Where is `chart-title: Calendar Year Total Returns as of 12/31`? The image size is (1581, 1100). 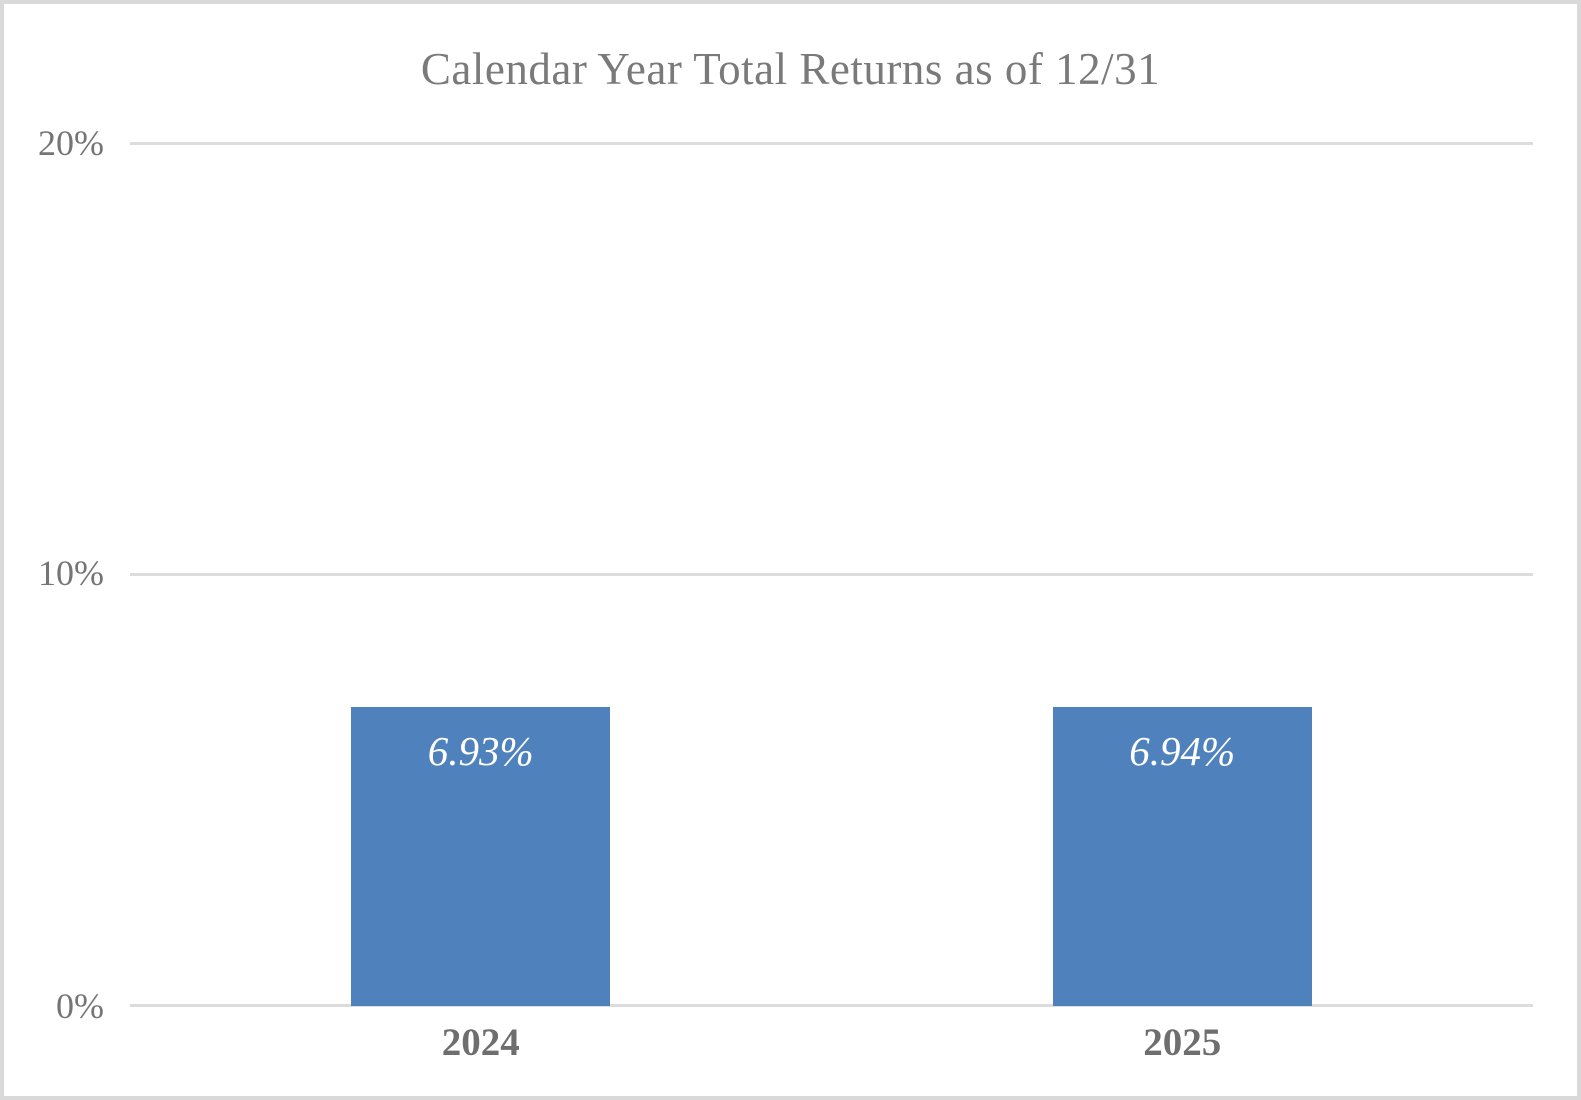 chart-title: Calendar Year Total Returns as of 12/31 is located at coordinates (790, 69).